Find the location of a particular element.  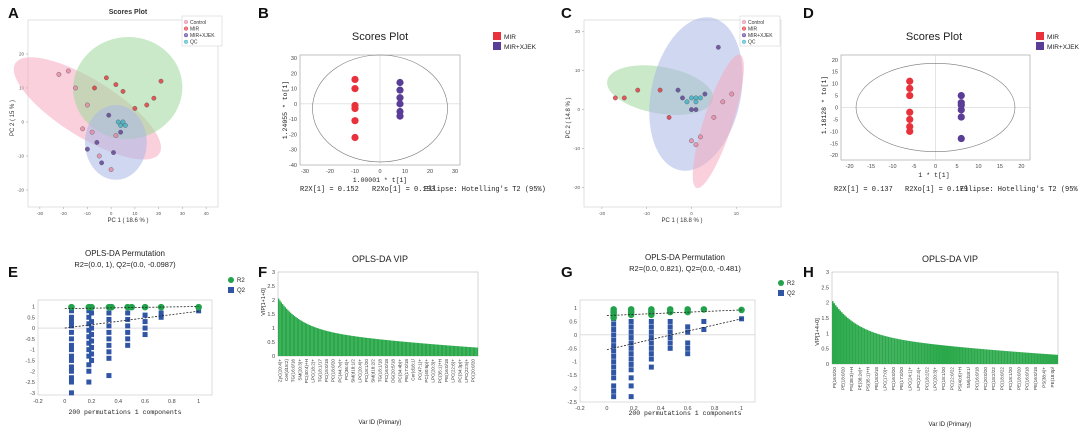

panel-f-point-mir is located at coordinates (910, 95).